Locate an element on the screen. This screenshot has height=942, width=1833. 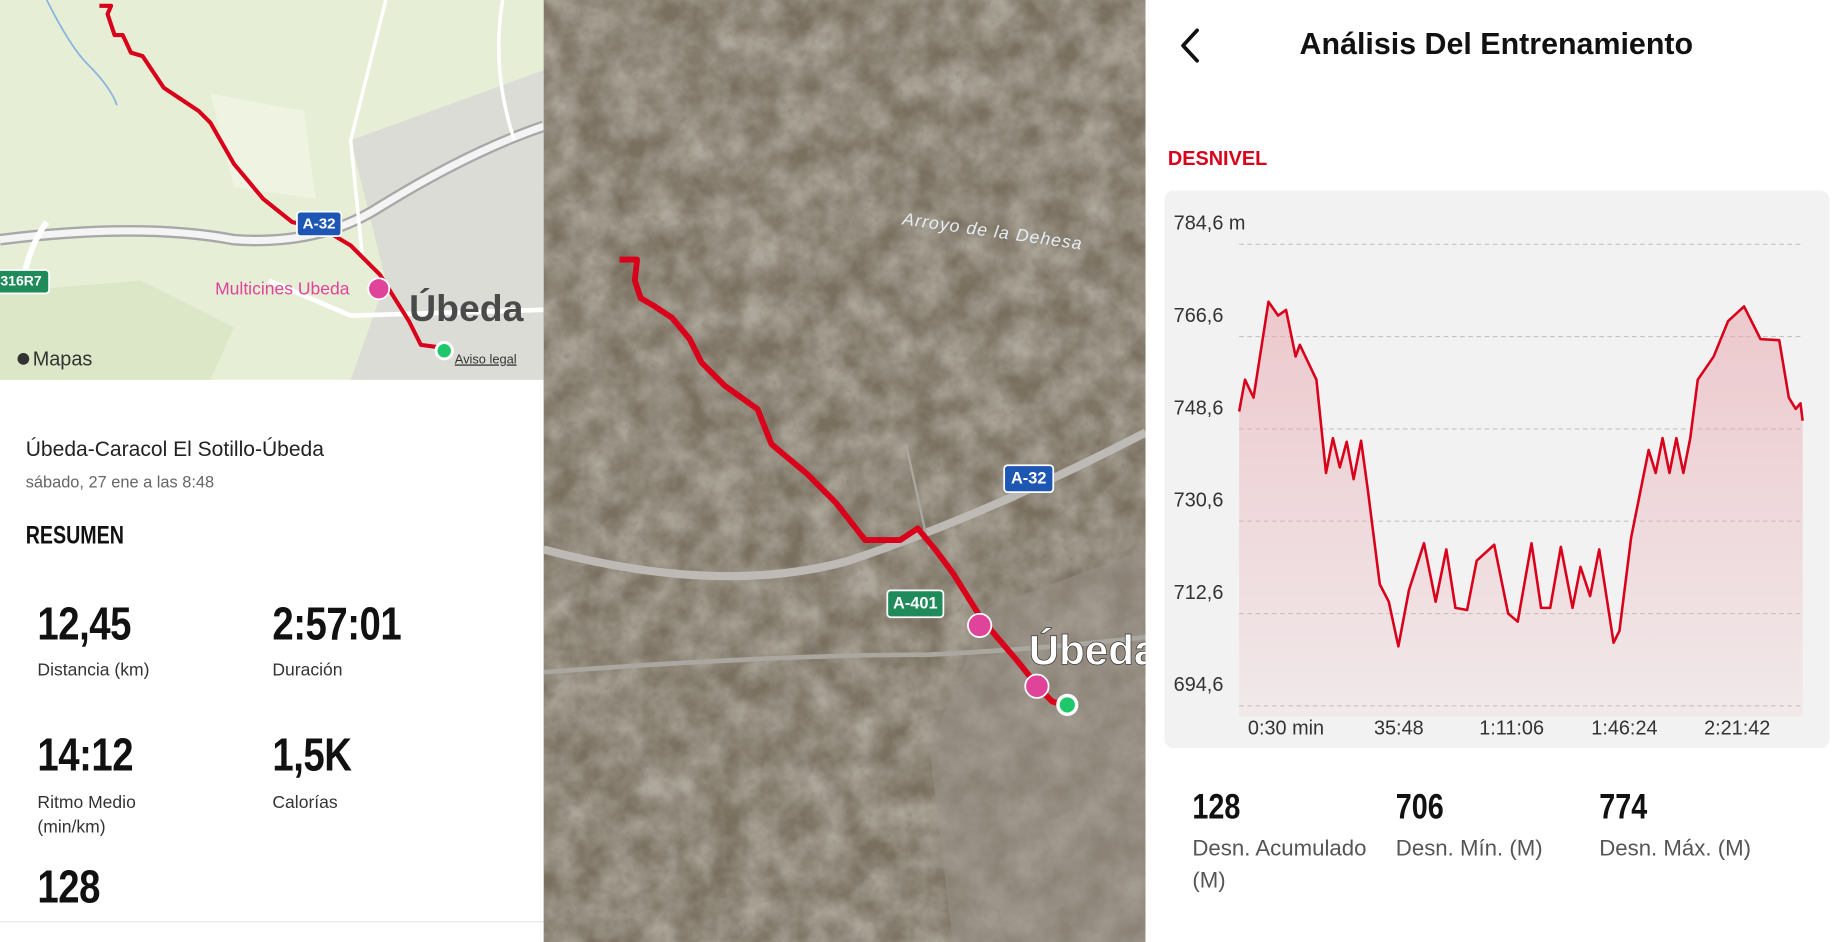
activity-date: sábado, 27 ene a las 8:48 is located at coordinates (120, 481).